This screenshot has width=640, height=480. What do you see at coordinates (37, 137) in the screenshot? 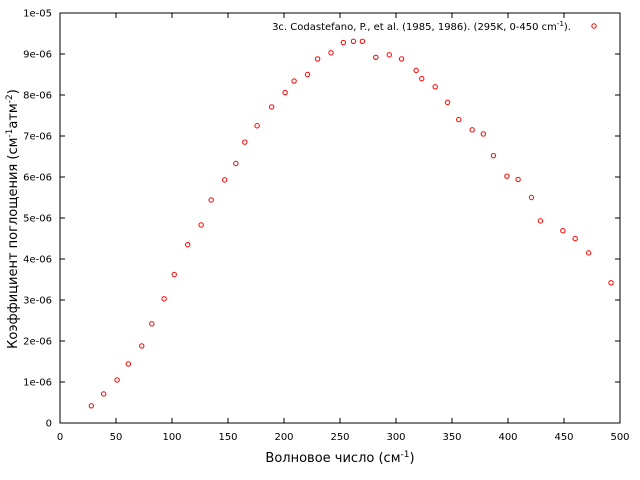
I see `y-tick-label: 7e-06` at bounding box center [37, 137].